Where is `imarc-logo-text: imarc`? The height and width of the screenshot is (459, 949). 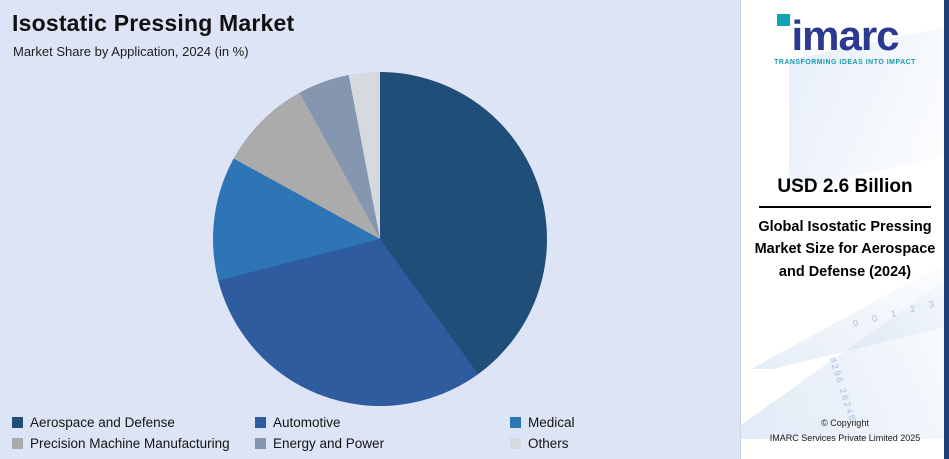 imarc-logo-text: imarc is located at coordinates (845, 35).